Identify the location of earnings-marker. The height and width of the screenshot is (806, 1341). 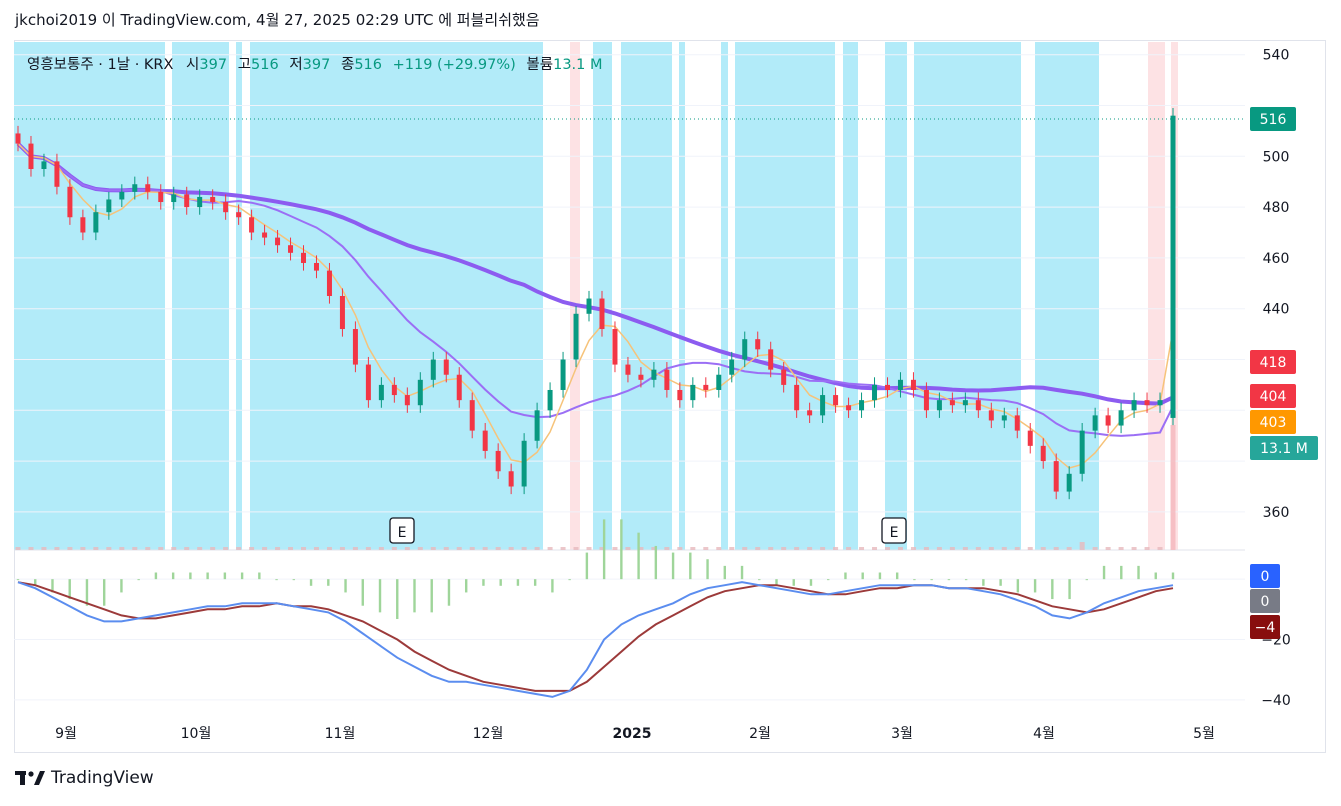
(402, 530).